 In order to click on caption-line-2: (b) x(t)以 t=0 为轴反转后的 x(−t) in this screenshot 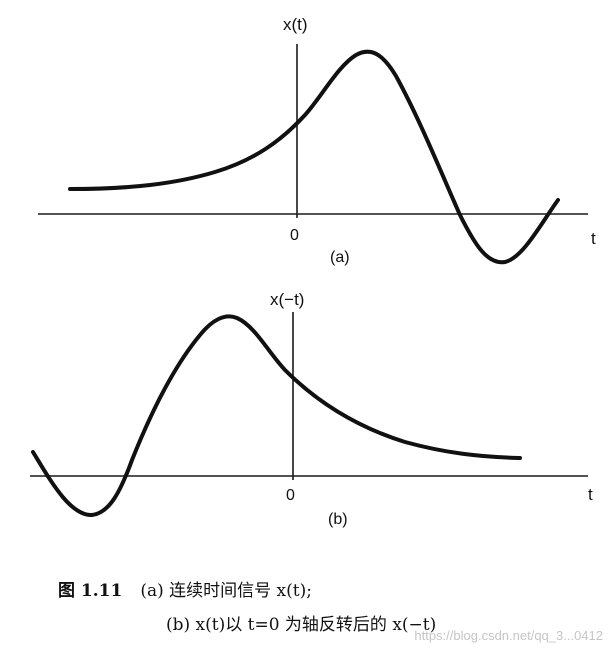, I will do `click(328, 625)`.